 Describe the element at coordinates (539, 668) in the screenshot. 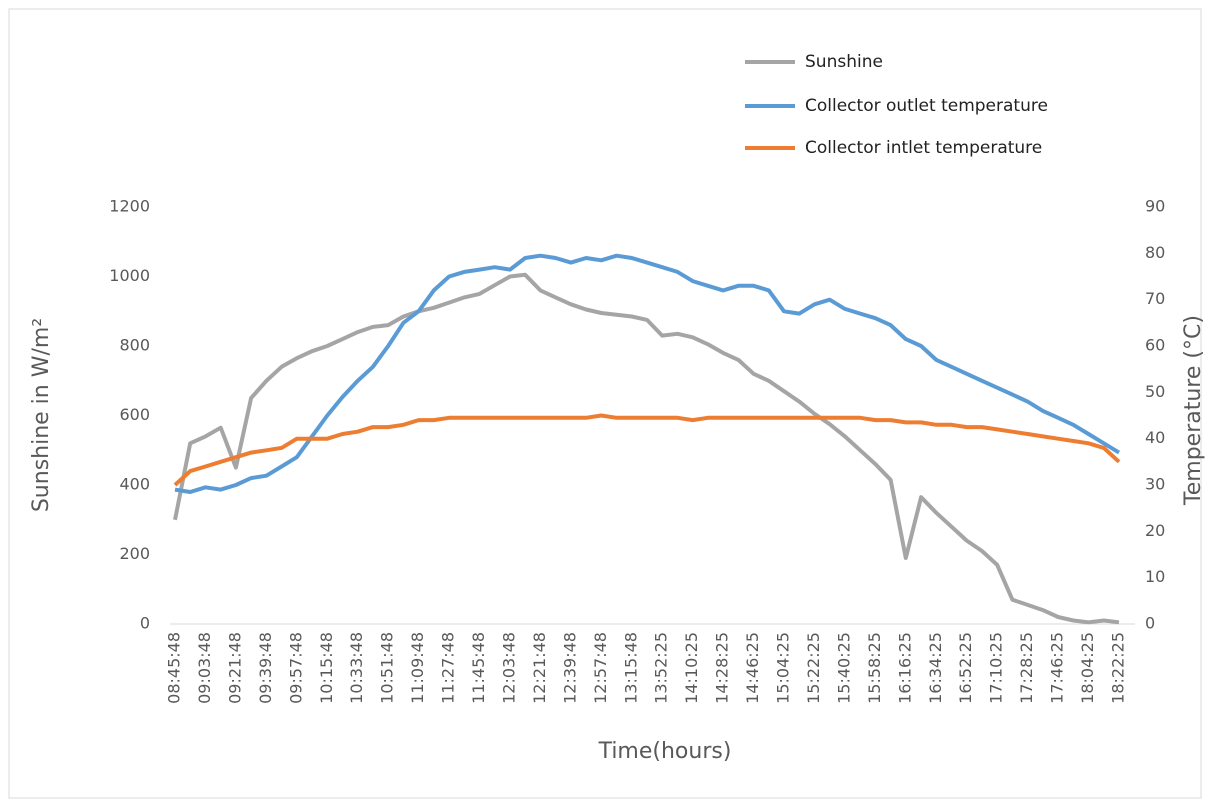

I see `x-tick-label: 12:21:48` at that location.